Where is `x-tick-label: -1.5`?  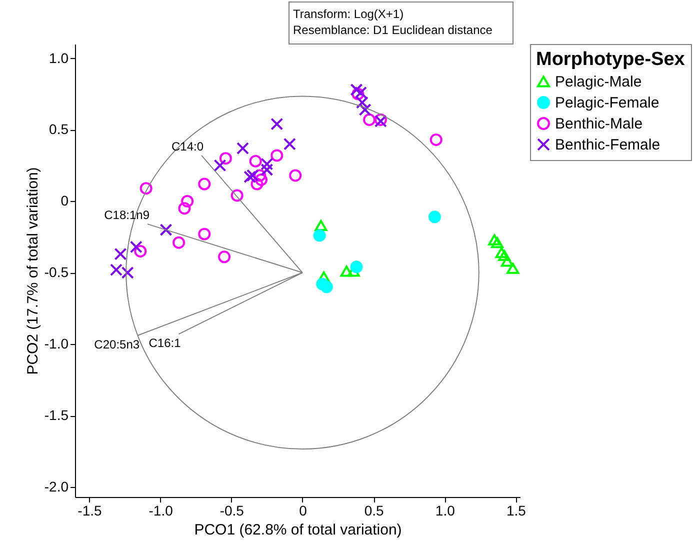
x-tick-label: -1.5 is located at coordinates (90, 510).